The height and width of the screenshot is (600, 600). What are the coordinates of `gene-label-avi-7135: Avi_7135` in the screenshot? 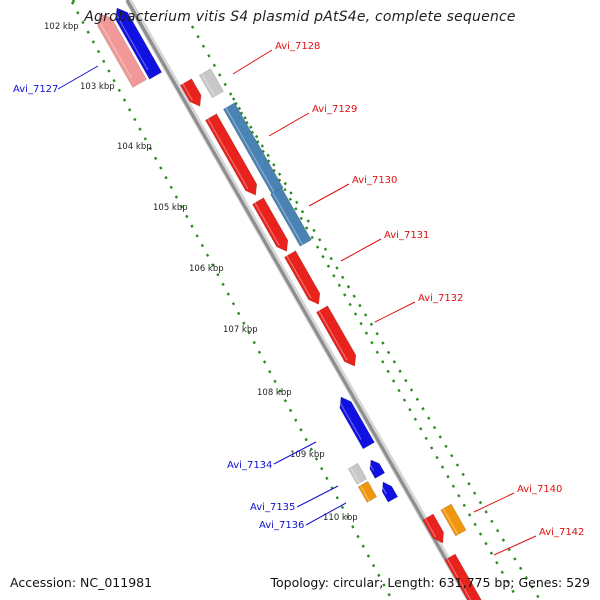 It's located at (272, 507).